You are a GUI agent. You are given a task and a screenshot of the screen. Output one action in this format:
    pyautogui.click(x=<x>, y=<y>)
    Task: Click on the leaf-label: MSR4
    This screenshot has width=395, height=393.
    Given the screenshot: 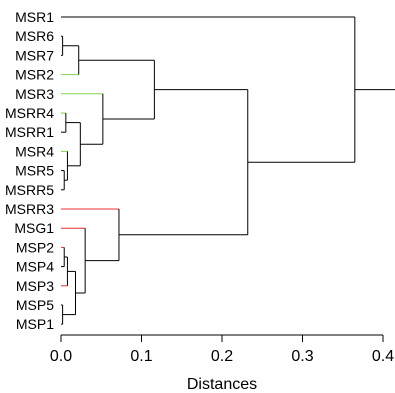 What is the action you would take?
    pyautogui.click(x=34, y=151)
    